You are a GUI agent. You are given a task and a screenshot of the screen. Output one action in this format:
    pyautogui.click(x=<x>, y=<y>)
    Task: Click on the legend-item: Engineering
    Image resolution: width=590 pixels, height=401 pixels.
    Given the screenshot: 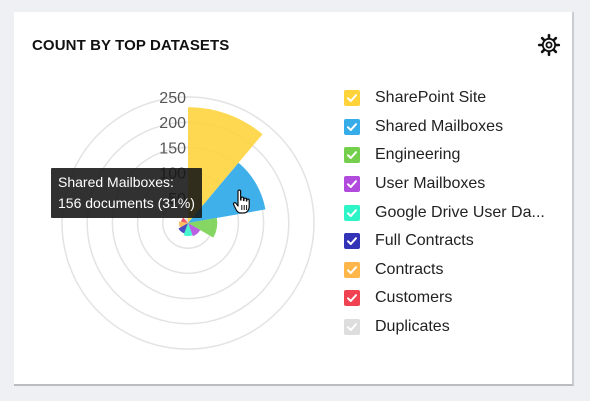 What is the action you would take?
    pyautogui.click(x=444, y=155)
    